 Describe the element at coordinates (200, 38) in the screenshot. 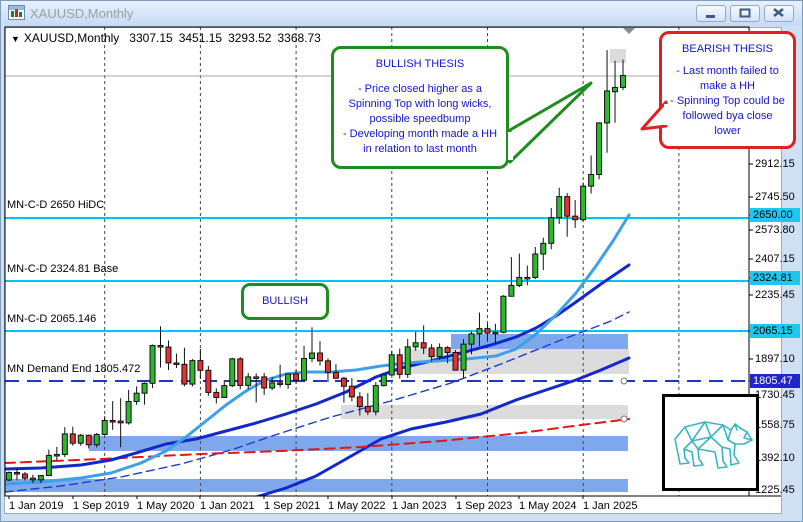

I see `ohlc-high: 3451.15` at that location.